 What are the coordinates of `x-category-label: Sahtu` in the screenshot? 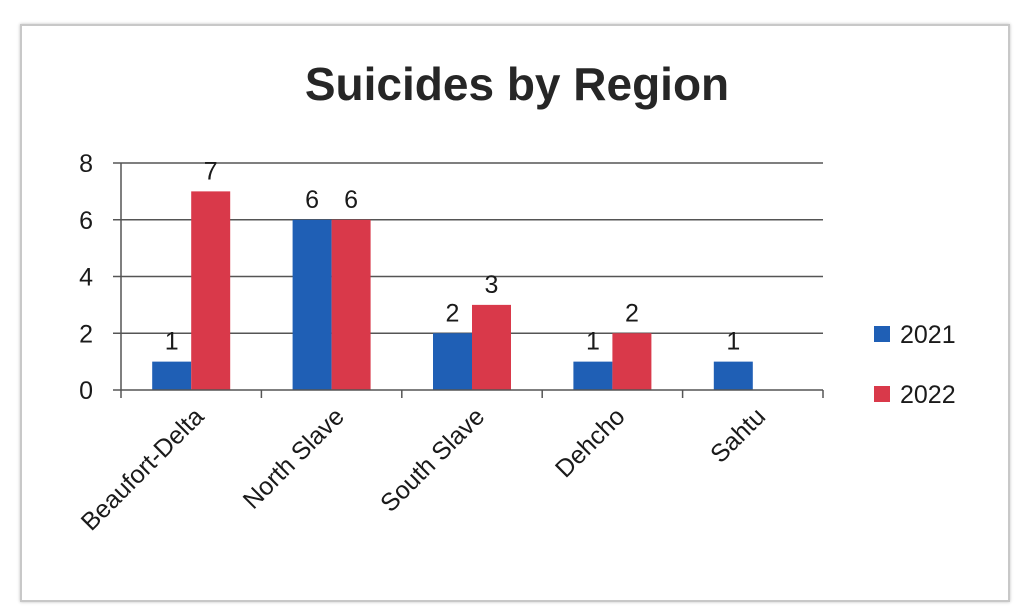 It's located at (738, 435).